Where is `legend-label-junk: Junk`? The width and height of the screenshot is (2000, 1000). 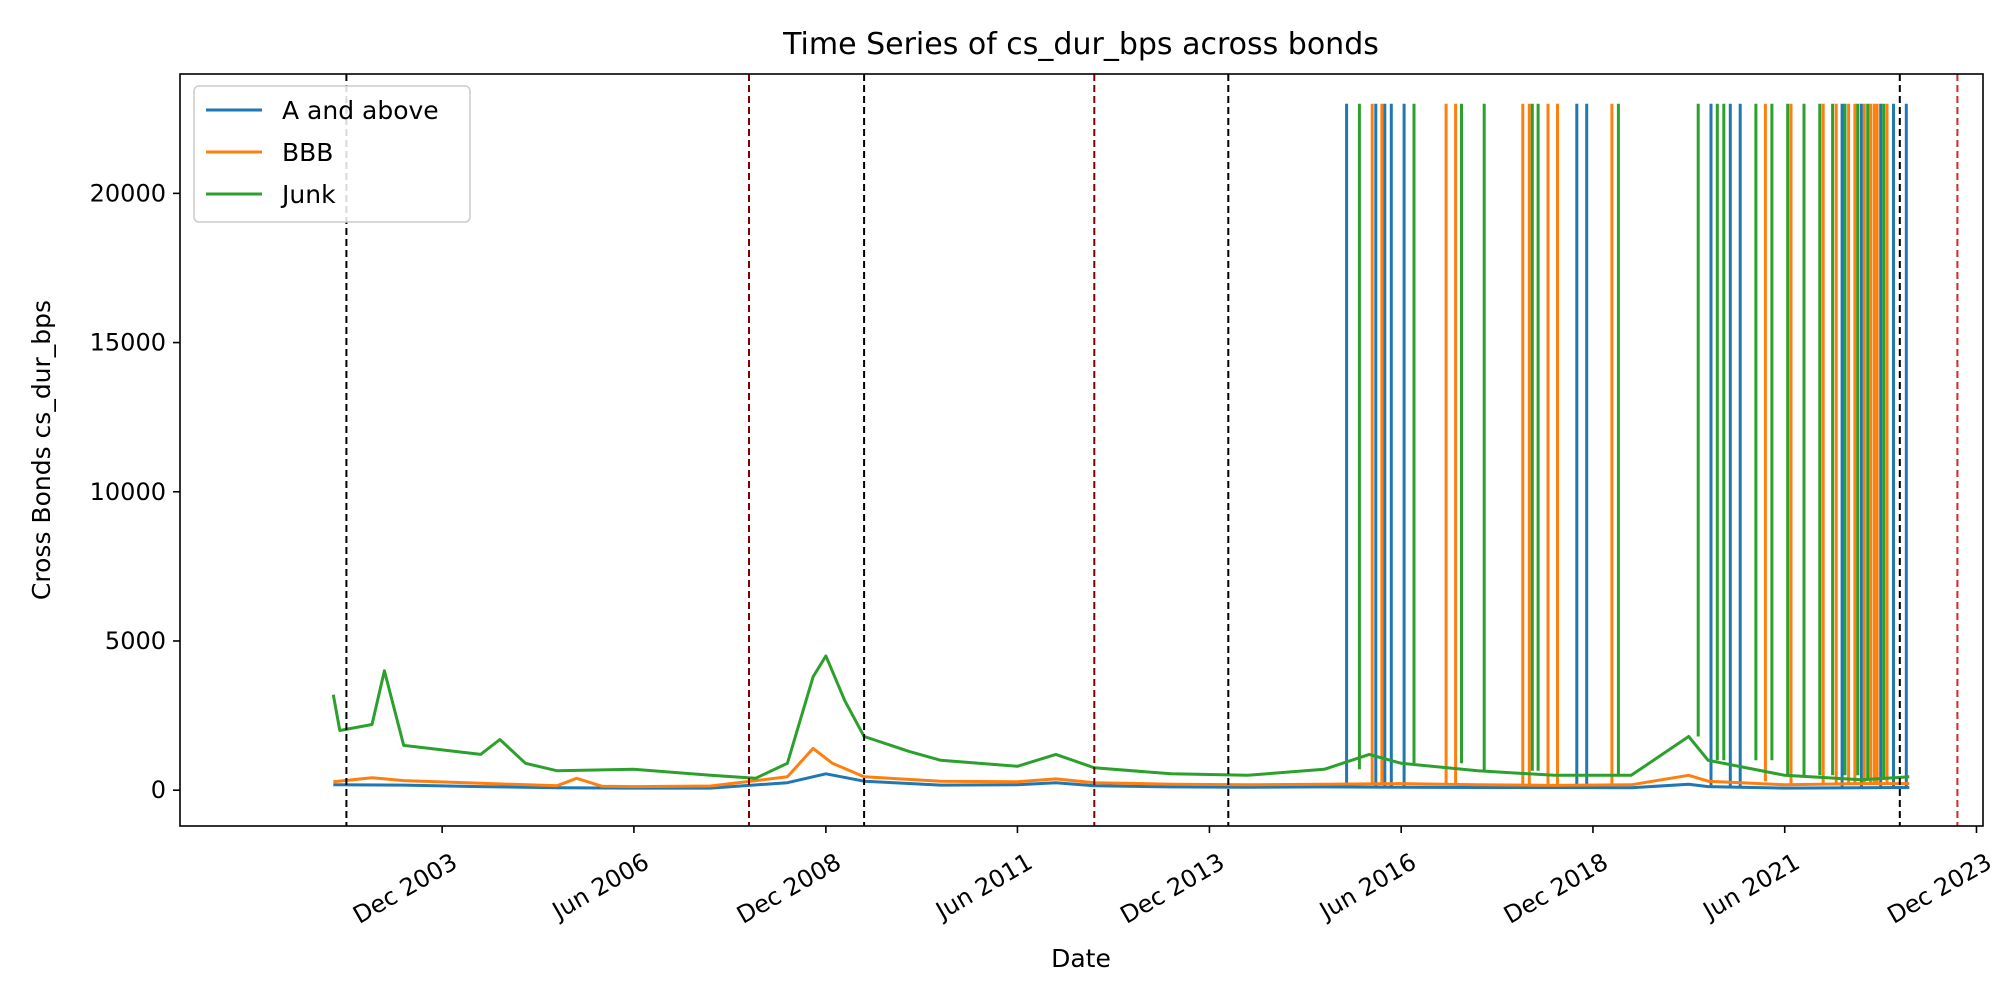 legend-label-junk: Junk is located at coordinates (308, 194).